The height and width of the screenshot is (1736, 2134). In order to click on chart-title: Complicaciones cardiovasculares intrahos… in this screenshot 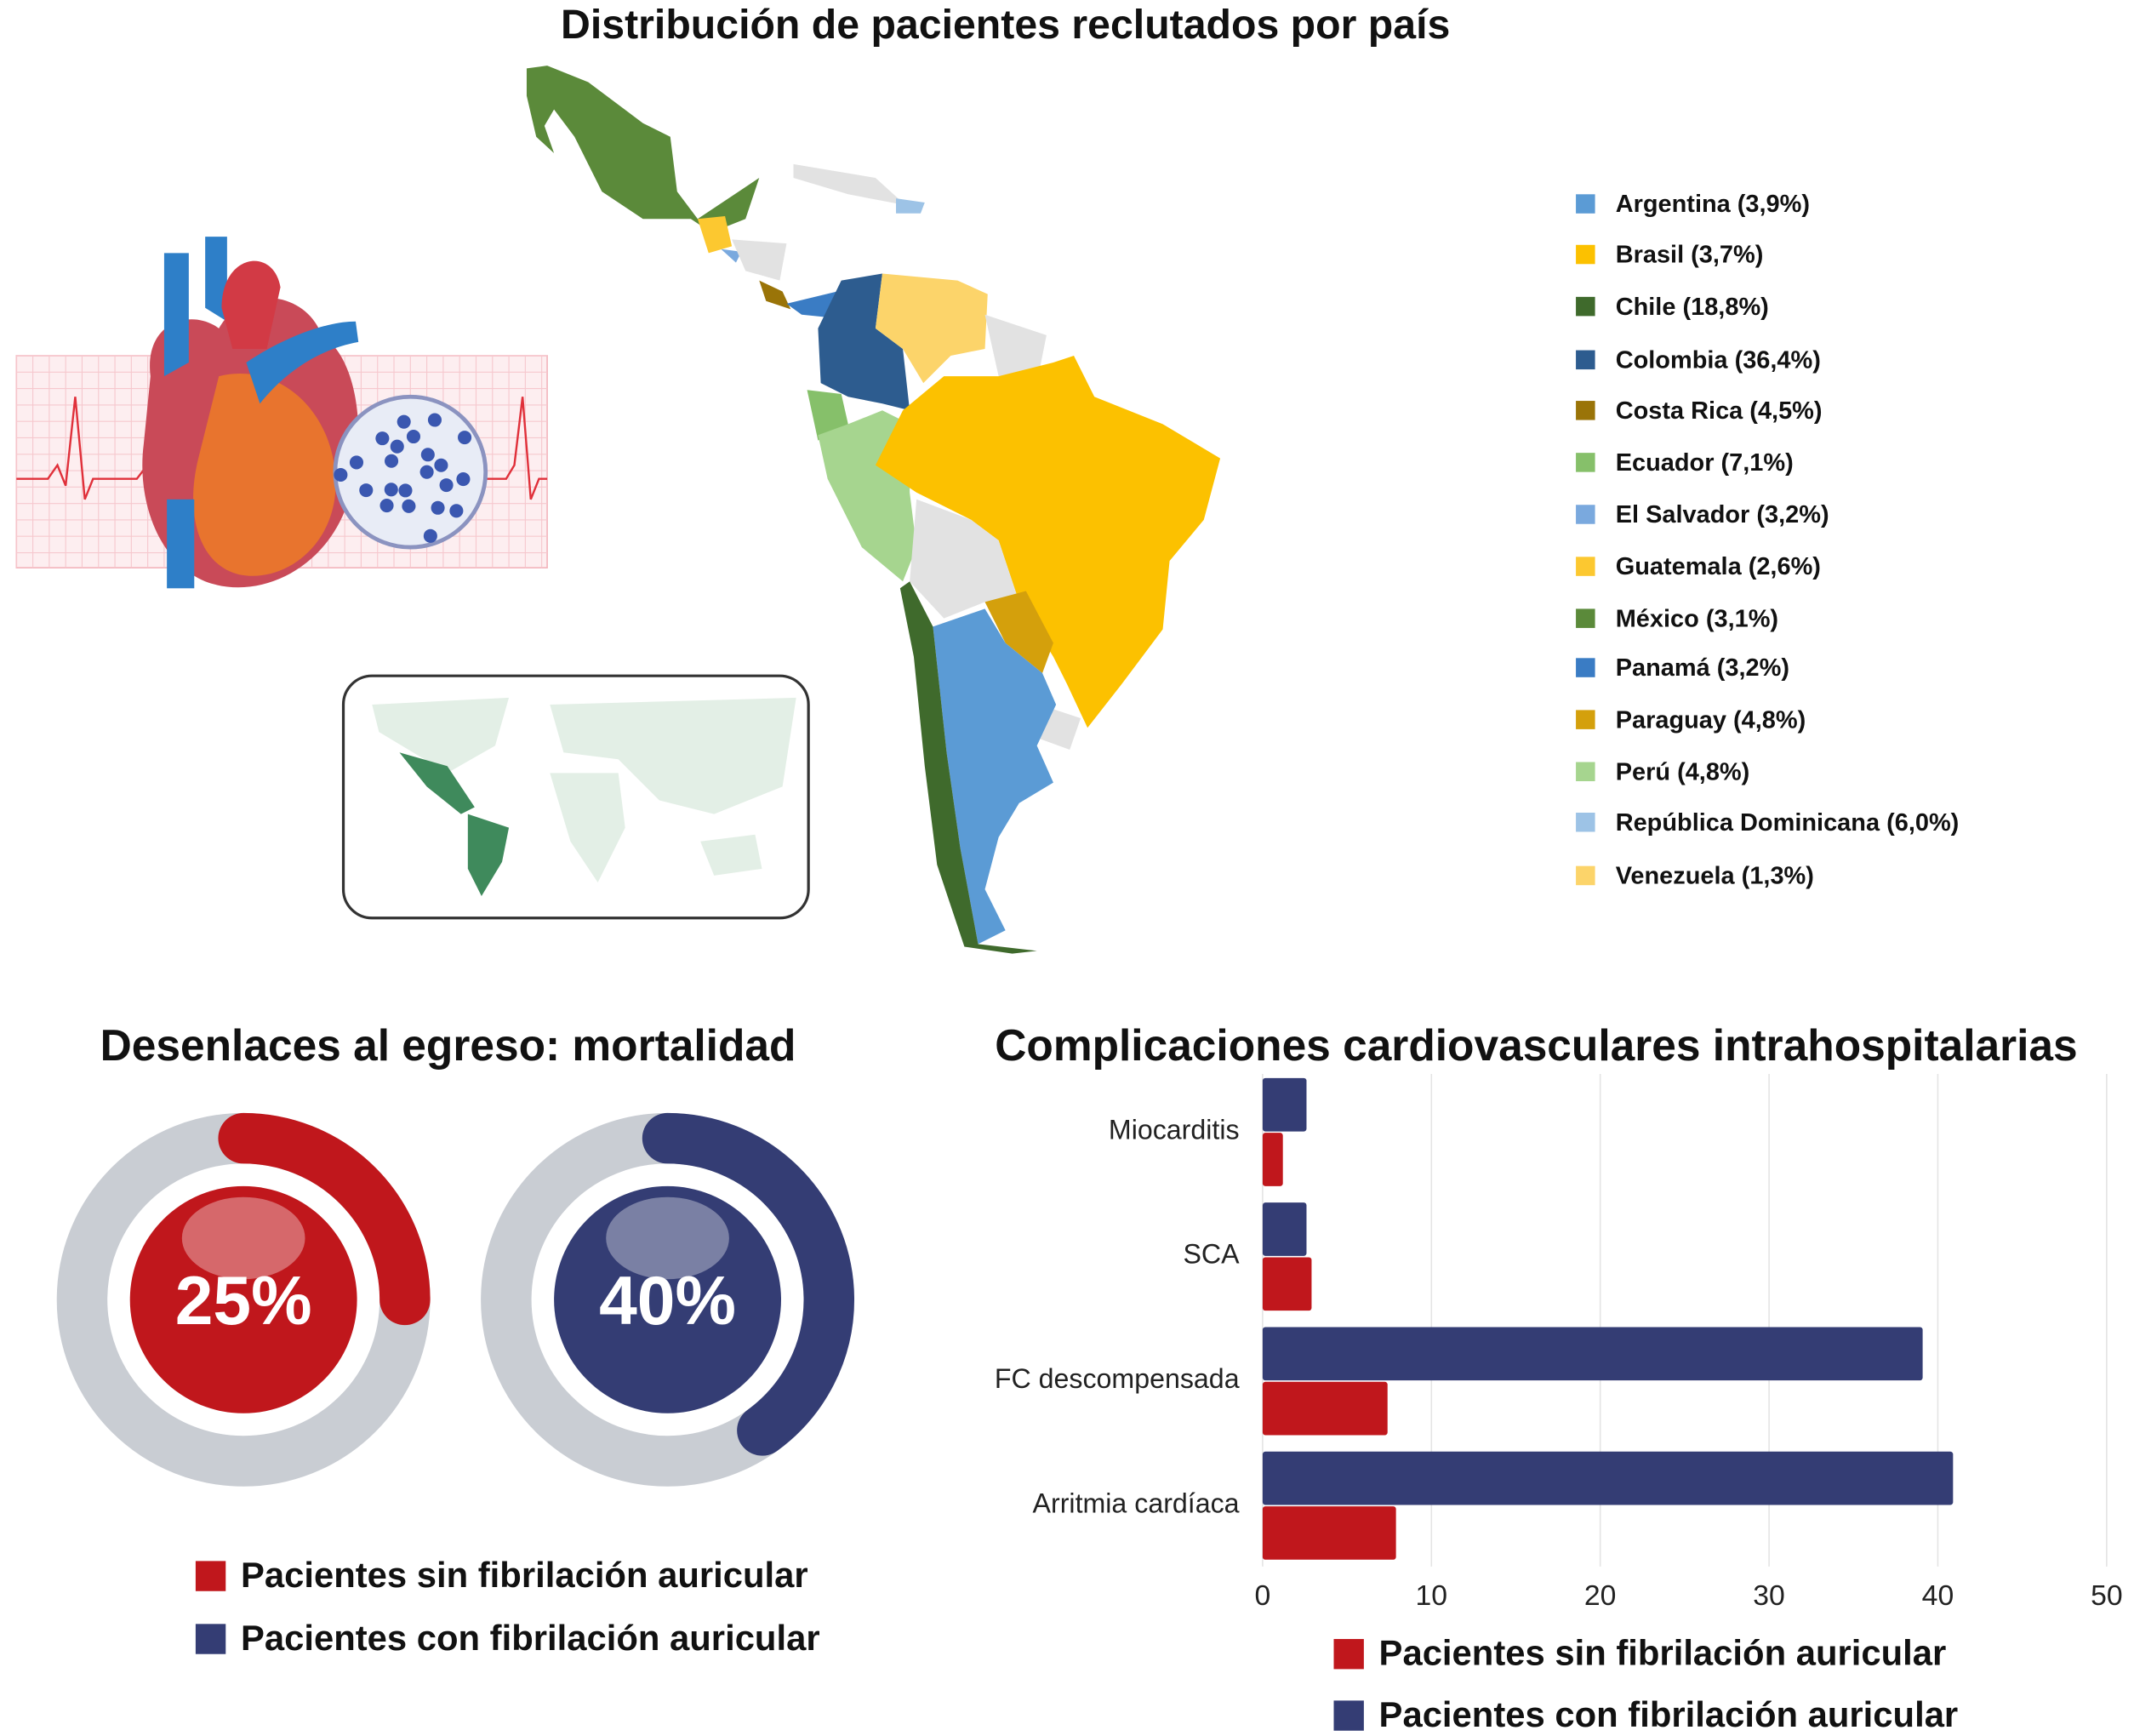, I will do `click(1536, 1045)`.